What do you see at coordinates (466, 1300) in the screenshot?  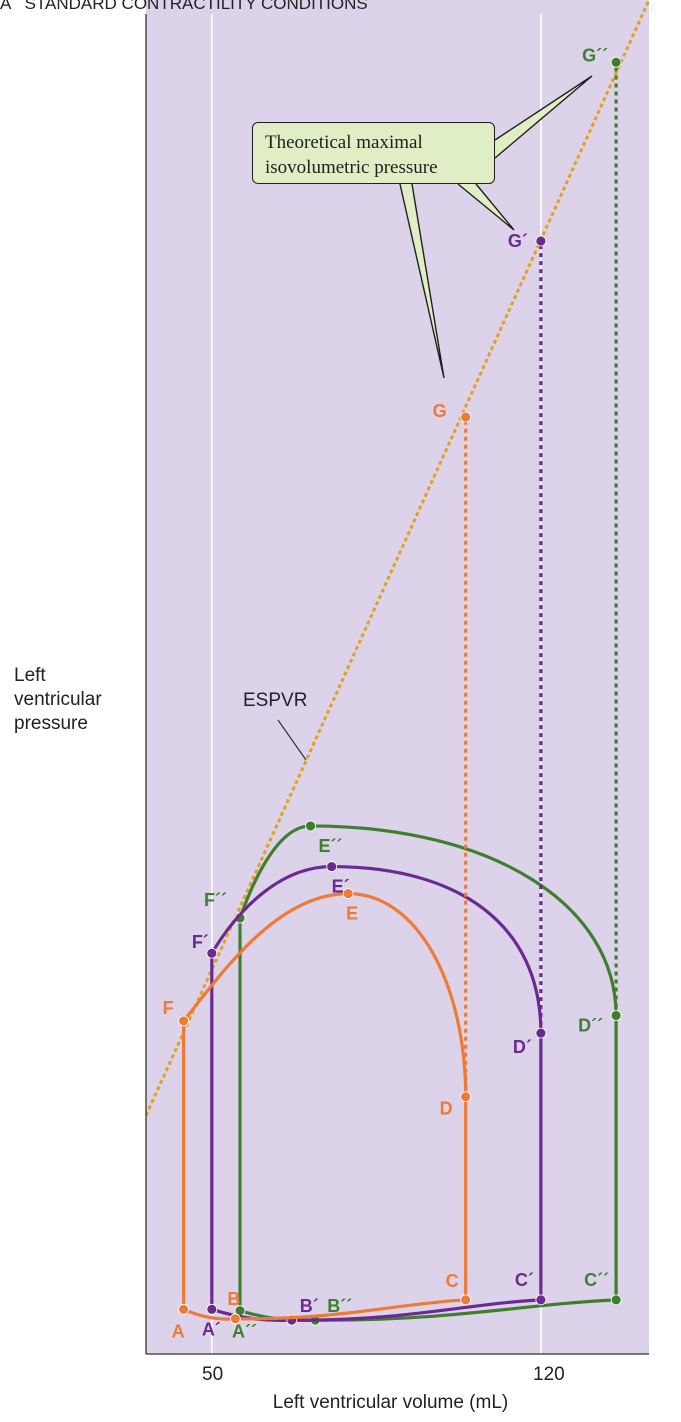 I see `point-orange-C` at bounding box center [466, 1300].